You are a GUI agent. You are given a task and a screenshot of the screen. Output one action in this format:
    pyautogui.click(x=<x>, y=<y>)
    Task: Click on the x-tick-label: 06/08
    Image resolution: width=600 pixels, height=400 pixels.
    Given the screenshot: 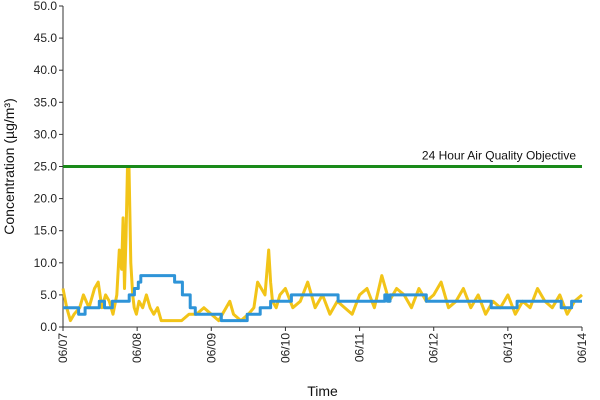 What is the action you would take?
    pyautogui.click(x=137, y=348)
    